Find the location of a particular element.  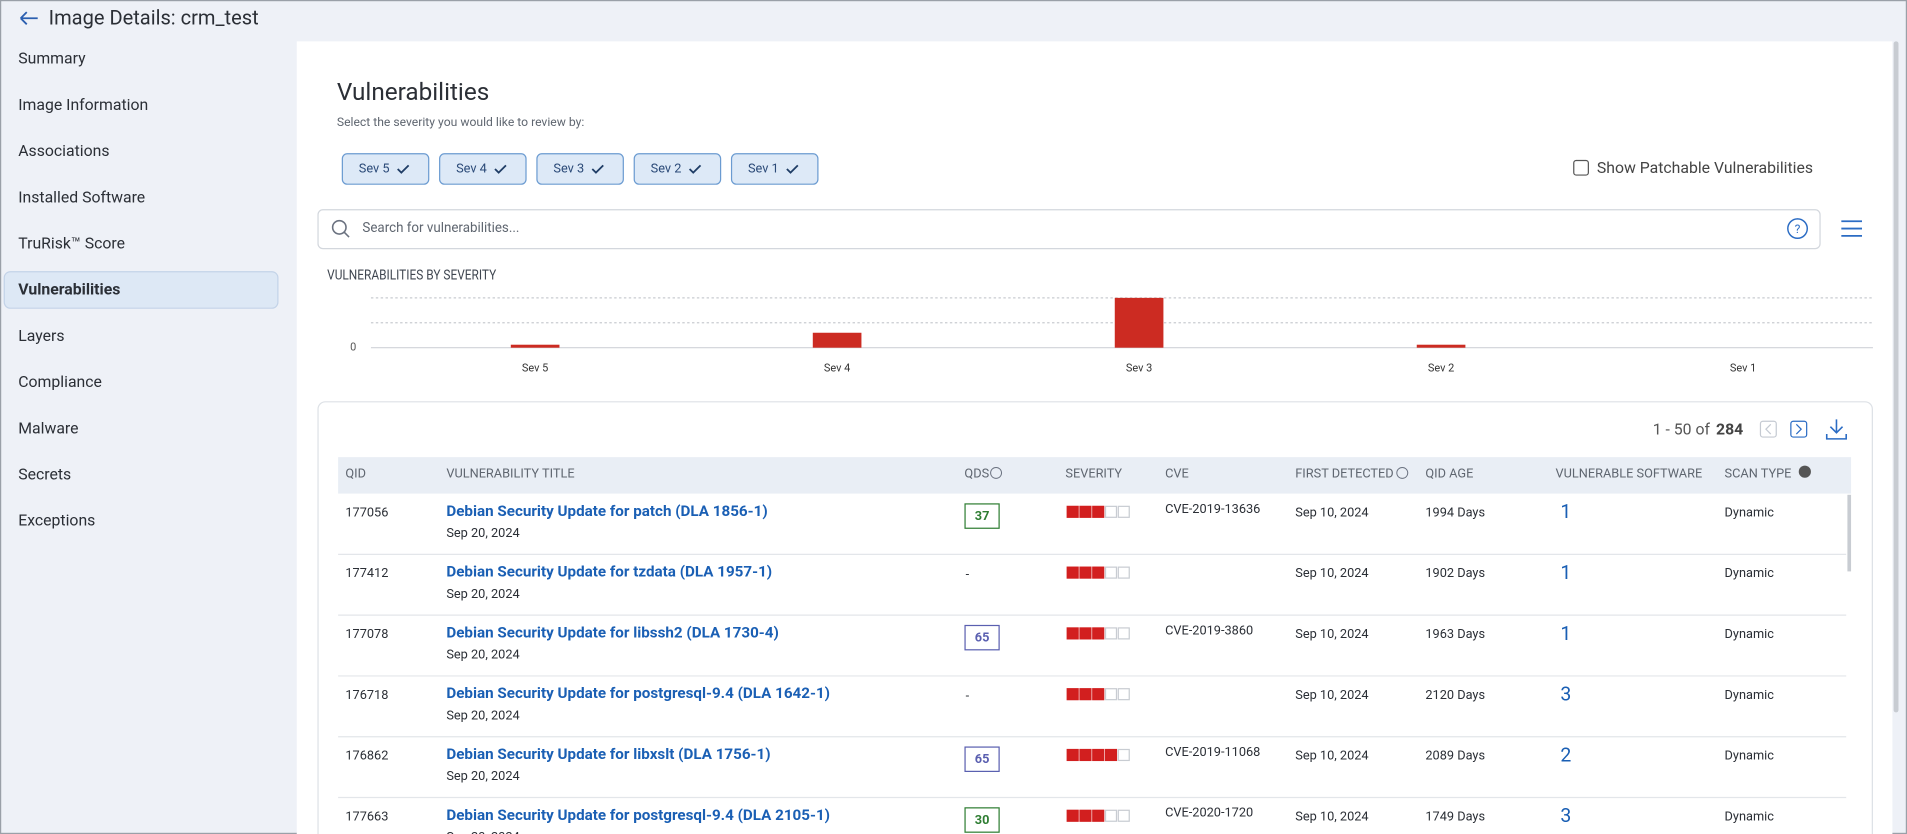

sidebar-item: Associations is located at coordinates (63, 150).